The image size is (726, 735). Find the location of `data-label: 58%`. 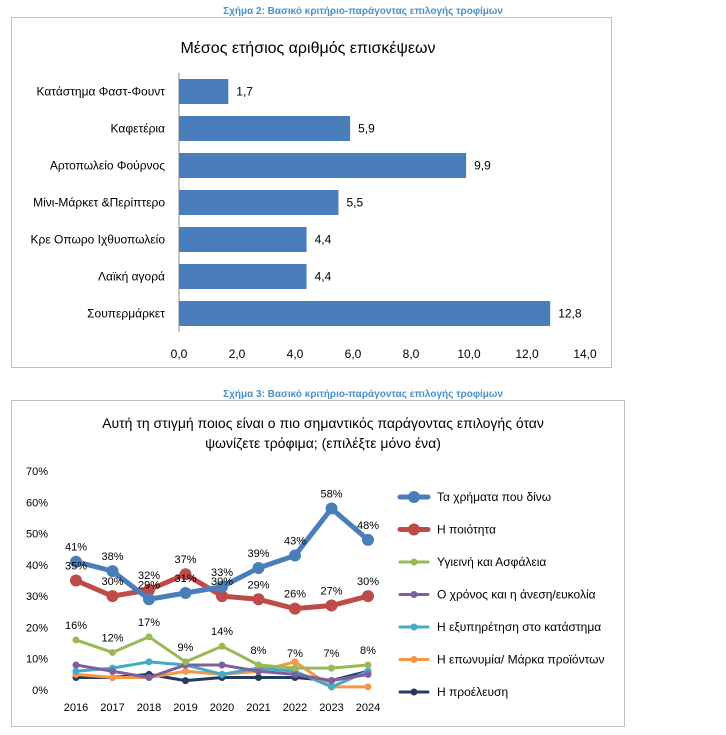

data-label: 58% is located at coordinates (331, 495).